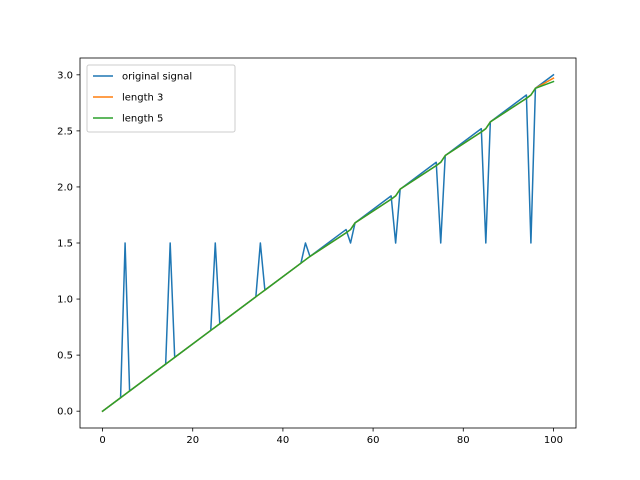 Image resolution: width=640 pixels, height=480 pixels. Describe the element at coordinates (463, 440) in the screenshot. I see `x-tick-label: 80` at that location.